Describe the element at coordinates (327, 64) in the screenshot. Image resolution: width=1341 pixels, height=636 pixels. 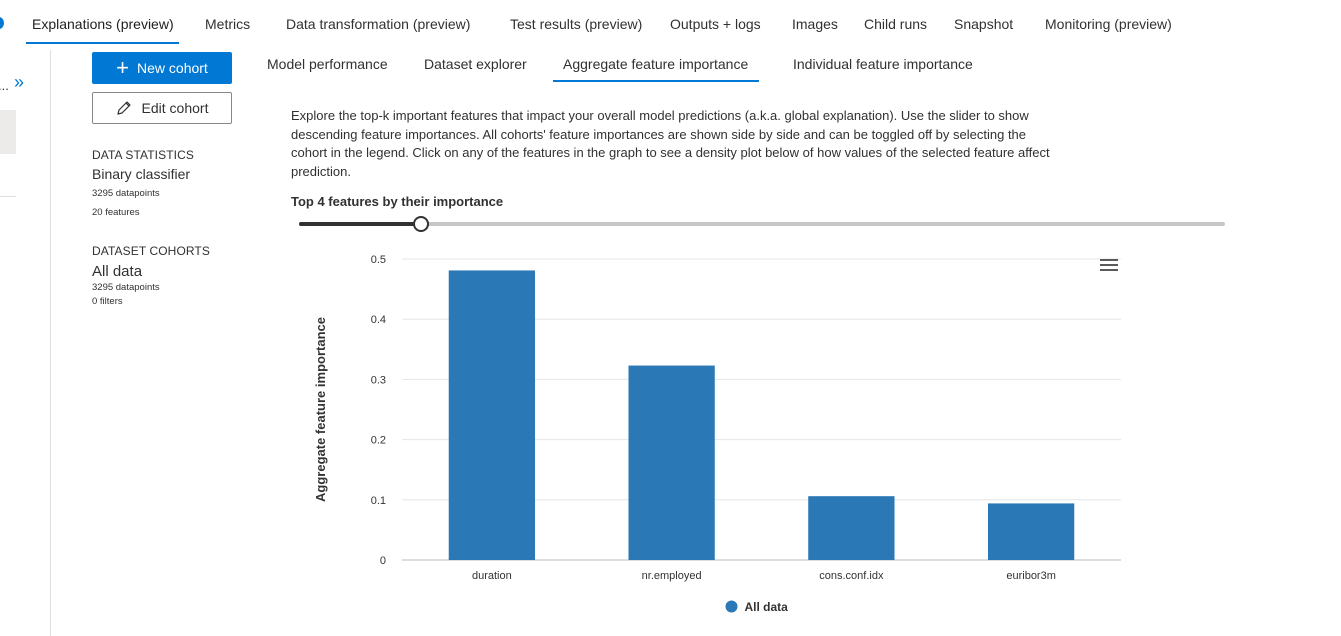
I see `tab-model-performance: Model performance` at that location.